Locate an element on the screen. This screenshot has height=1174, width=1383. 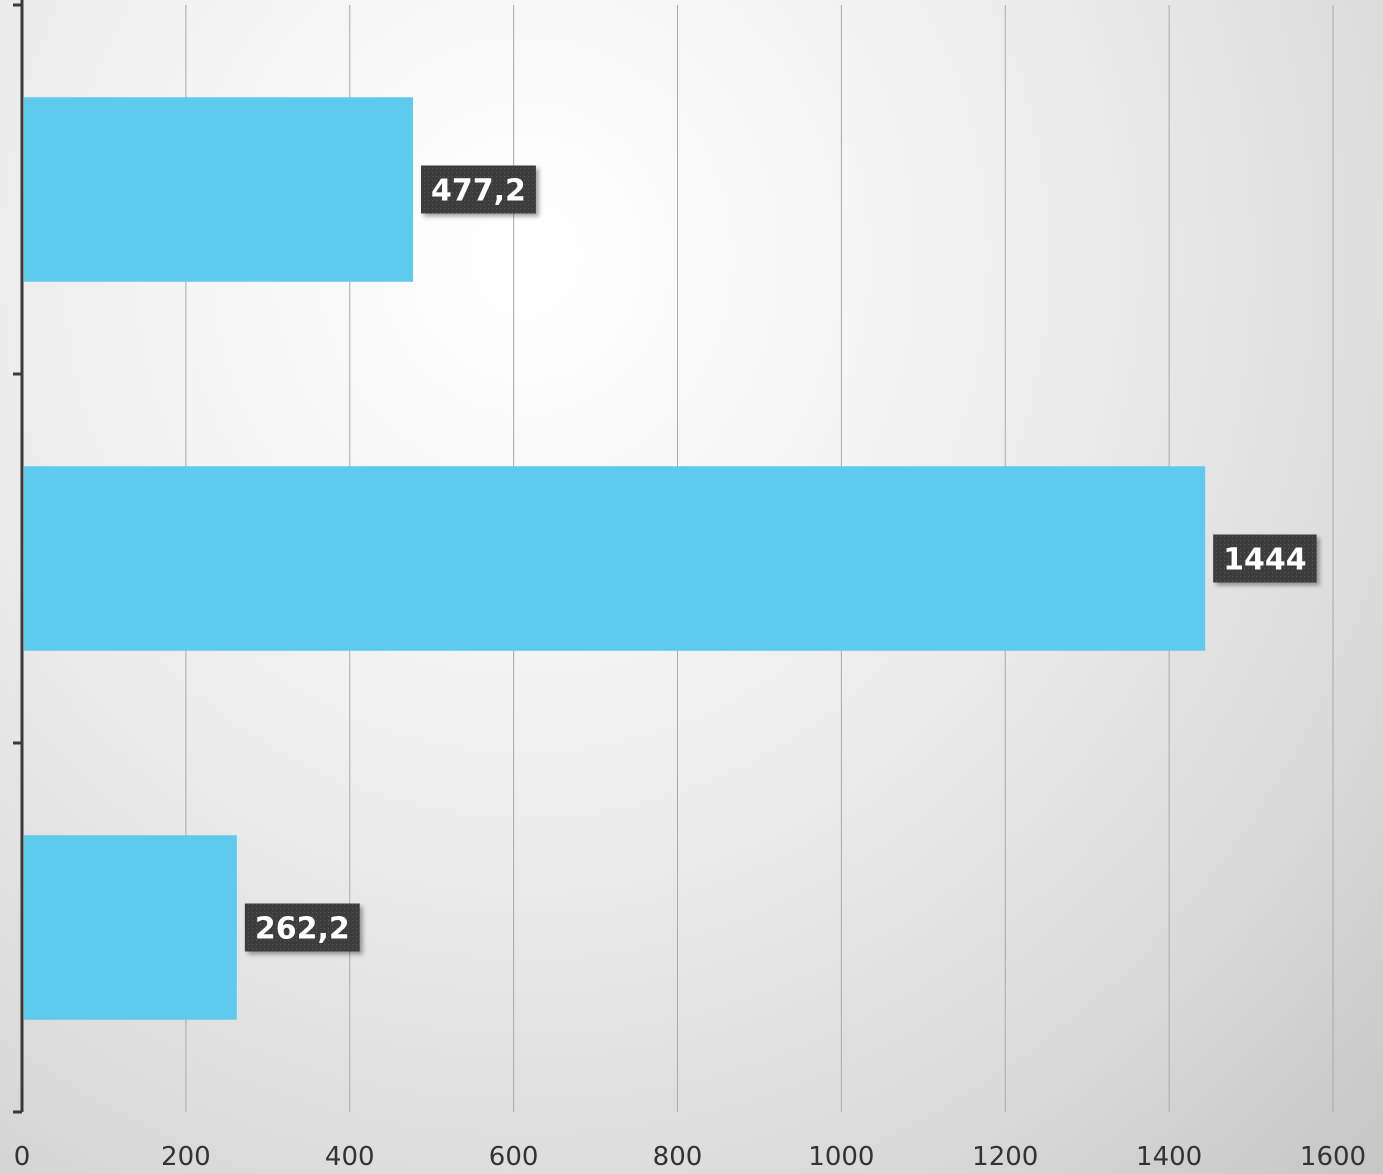
data-label: 1444 is located at coordinates (1265, 558).